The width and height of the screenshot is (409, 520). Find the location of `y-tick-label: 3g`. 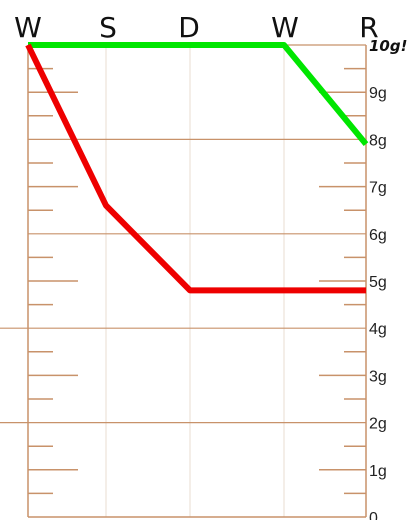

y-tick-label: 3g is located at coordinates (378, 376).